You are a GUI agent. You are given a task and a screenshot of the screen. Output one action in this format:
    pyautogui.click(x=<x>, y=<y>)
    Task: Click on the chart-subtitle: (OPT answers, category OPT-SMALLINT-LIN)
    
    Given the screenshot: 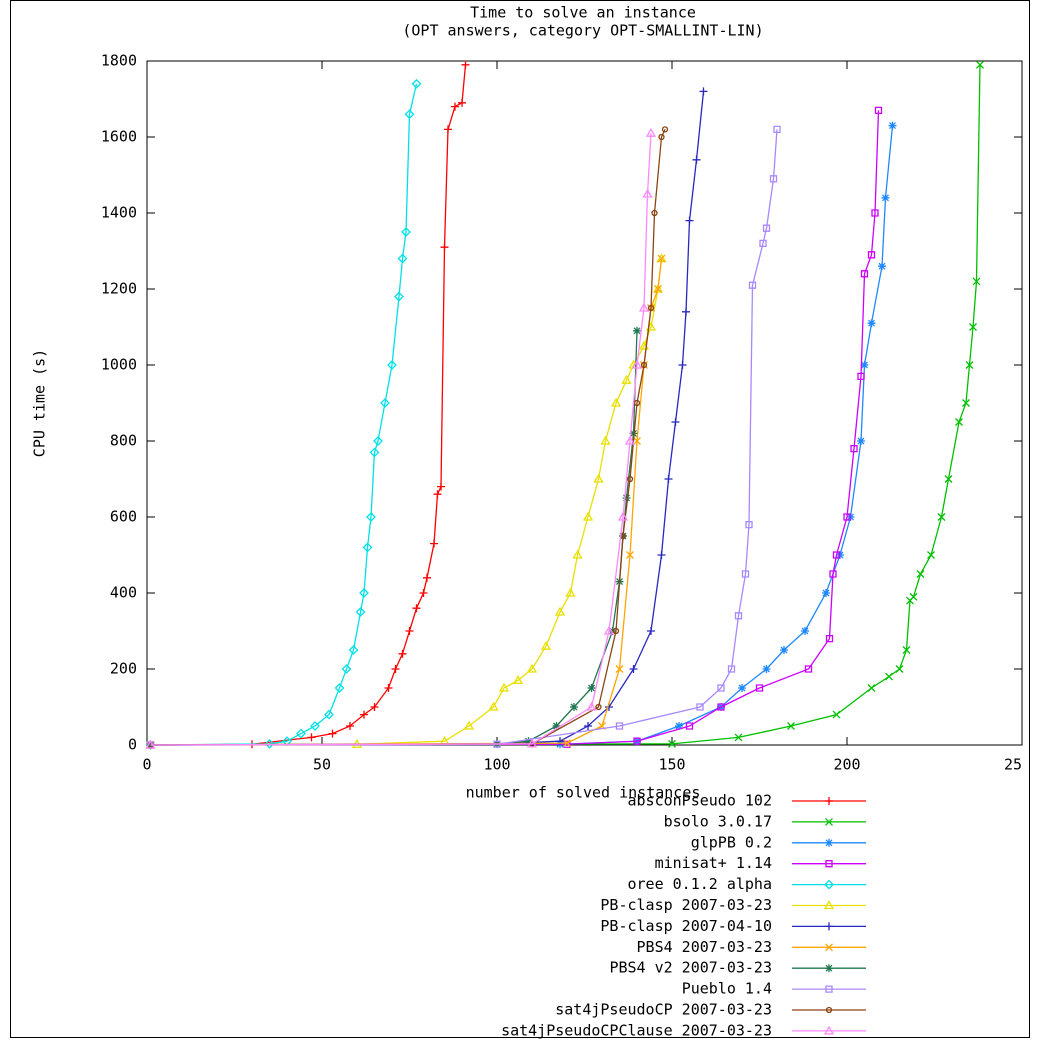 What is the action you would take?
    pyautogui.click(x=582, y=31)
    